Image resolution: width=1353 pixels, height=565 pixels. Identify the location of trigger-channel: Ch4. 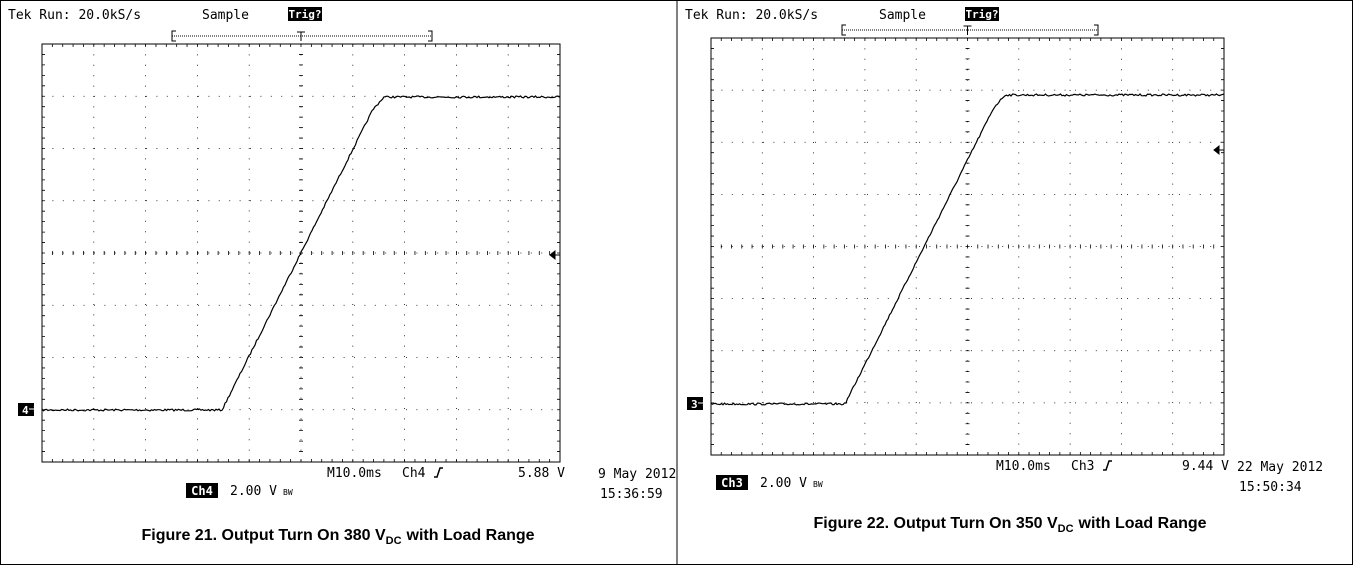
(414, 473).